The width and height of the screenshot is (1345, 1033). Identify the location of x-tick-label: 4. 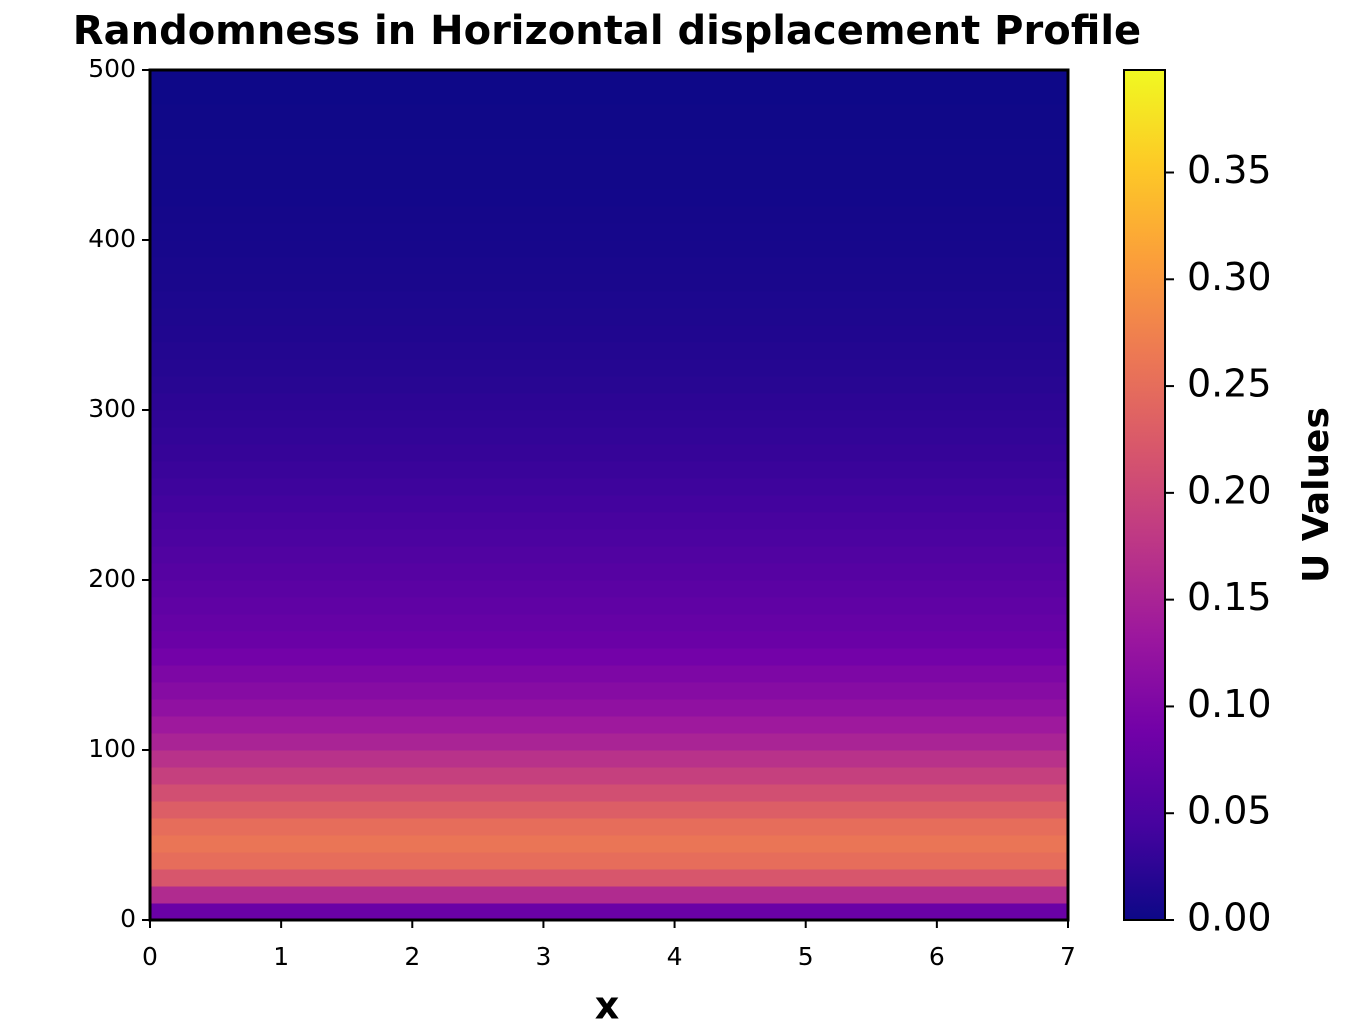
(675, 956).